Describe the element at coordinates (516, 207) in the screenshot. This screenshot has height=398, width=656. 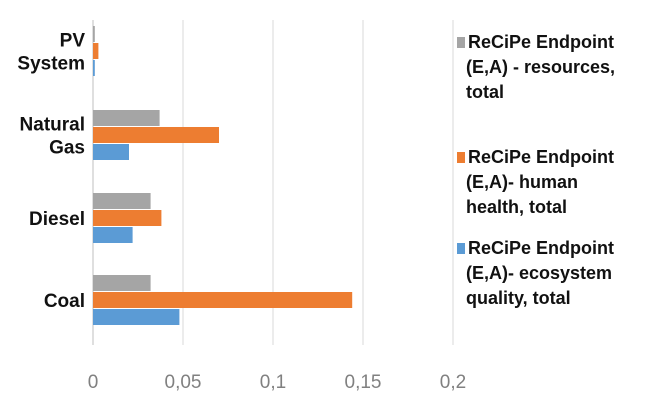
I see `legend-label: health, total` at that location.